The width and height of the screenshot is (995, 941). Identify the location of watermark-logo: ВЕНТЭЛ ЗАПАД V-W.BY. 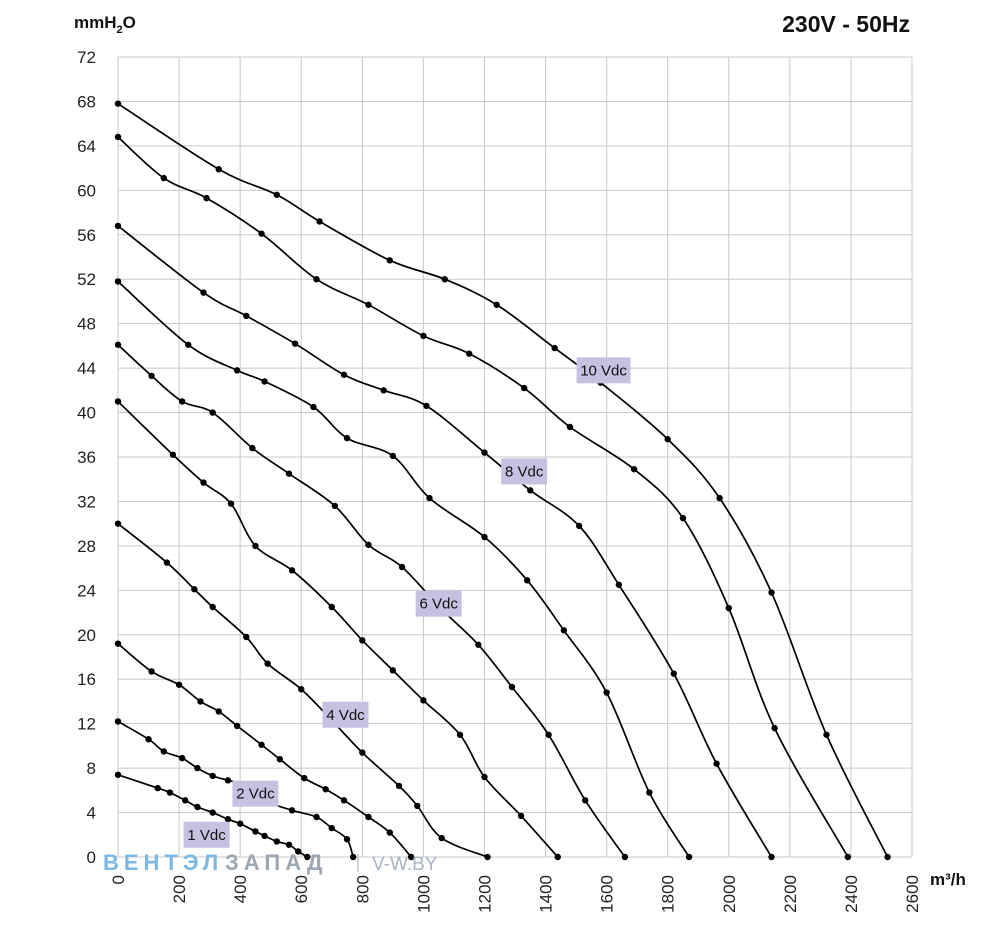
(270, 862).